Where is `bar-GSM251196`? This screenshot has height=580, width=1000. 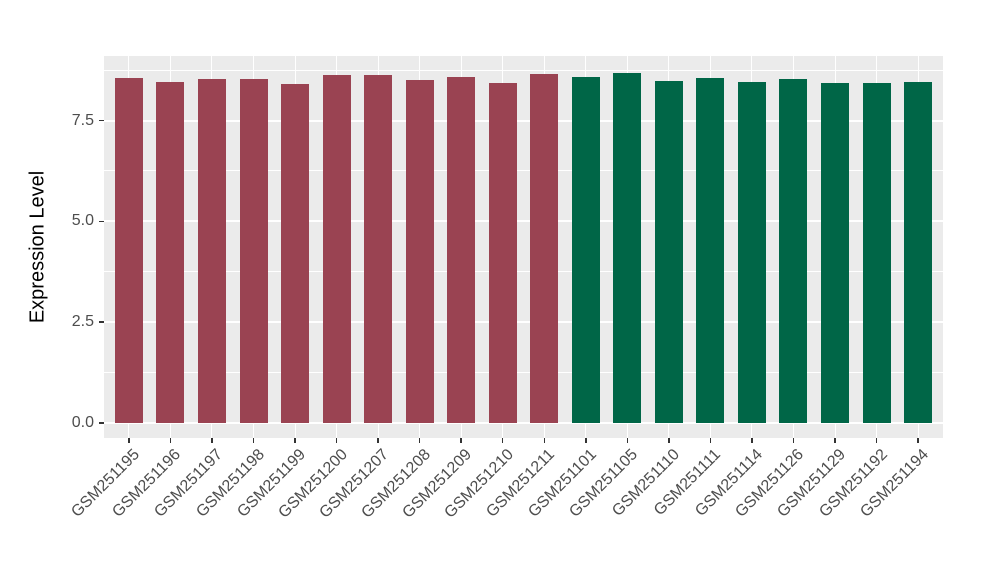 bar-GSM251196 is located at coordinates (170, 253).